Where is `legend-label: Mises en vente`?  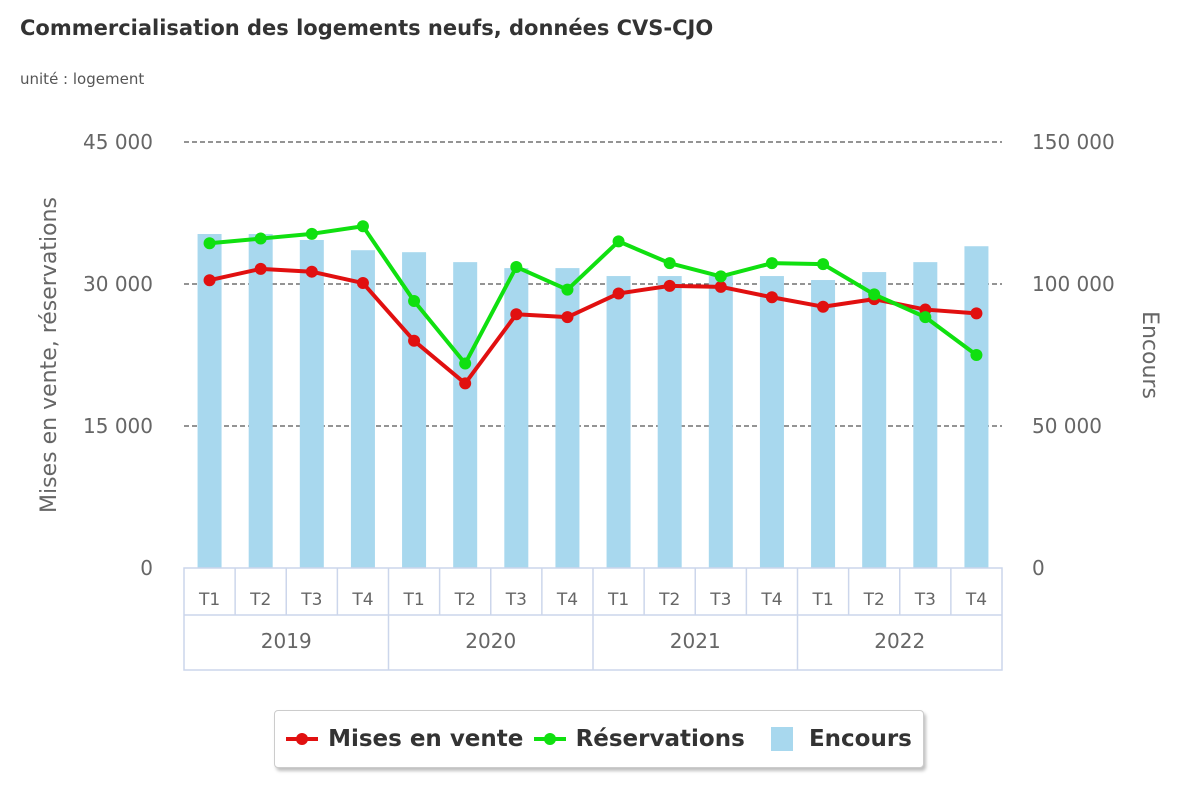 legend-label: Mises en vente is located at coordinates (426, 739).